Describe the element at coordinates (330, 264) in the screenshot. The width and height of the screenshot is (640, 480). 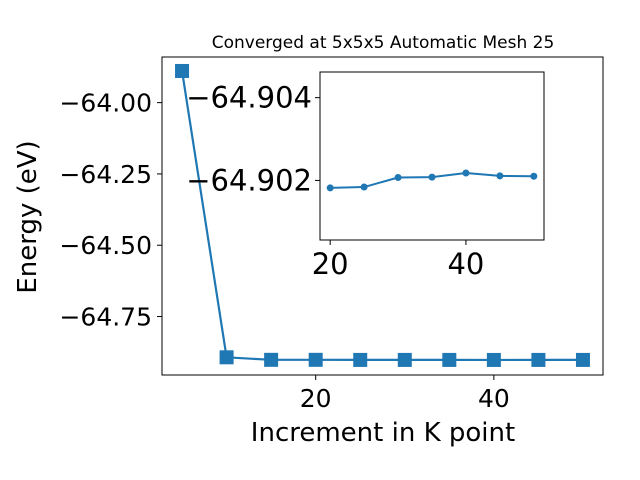
I see `inset-x-tick-label: 20` at that location.